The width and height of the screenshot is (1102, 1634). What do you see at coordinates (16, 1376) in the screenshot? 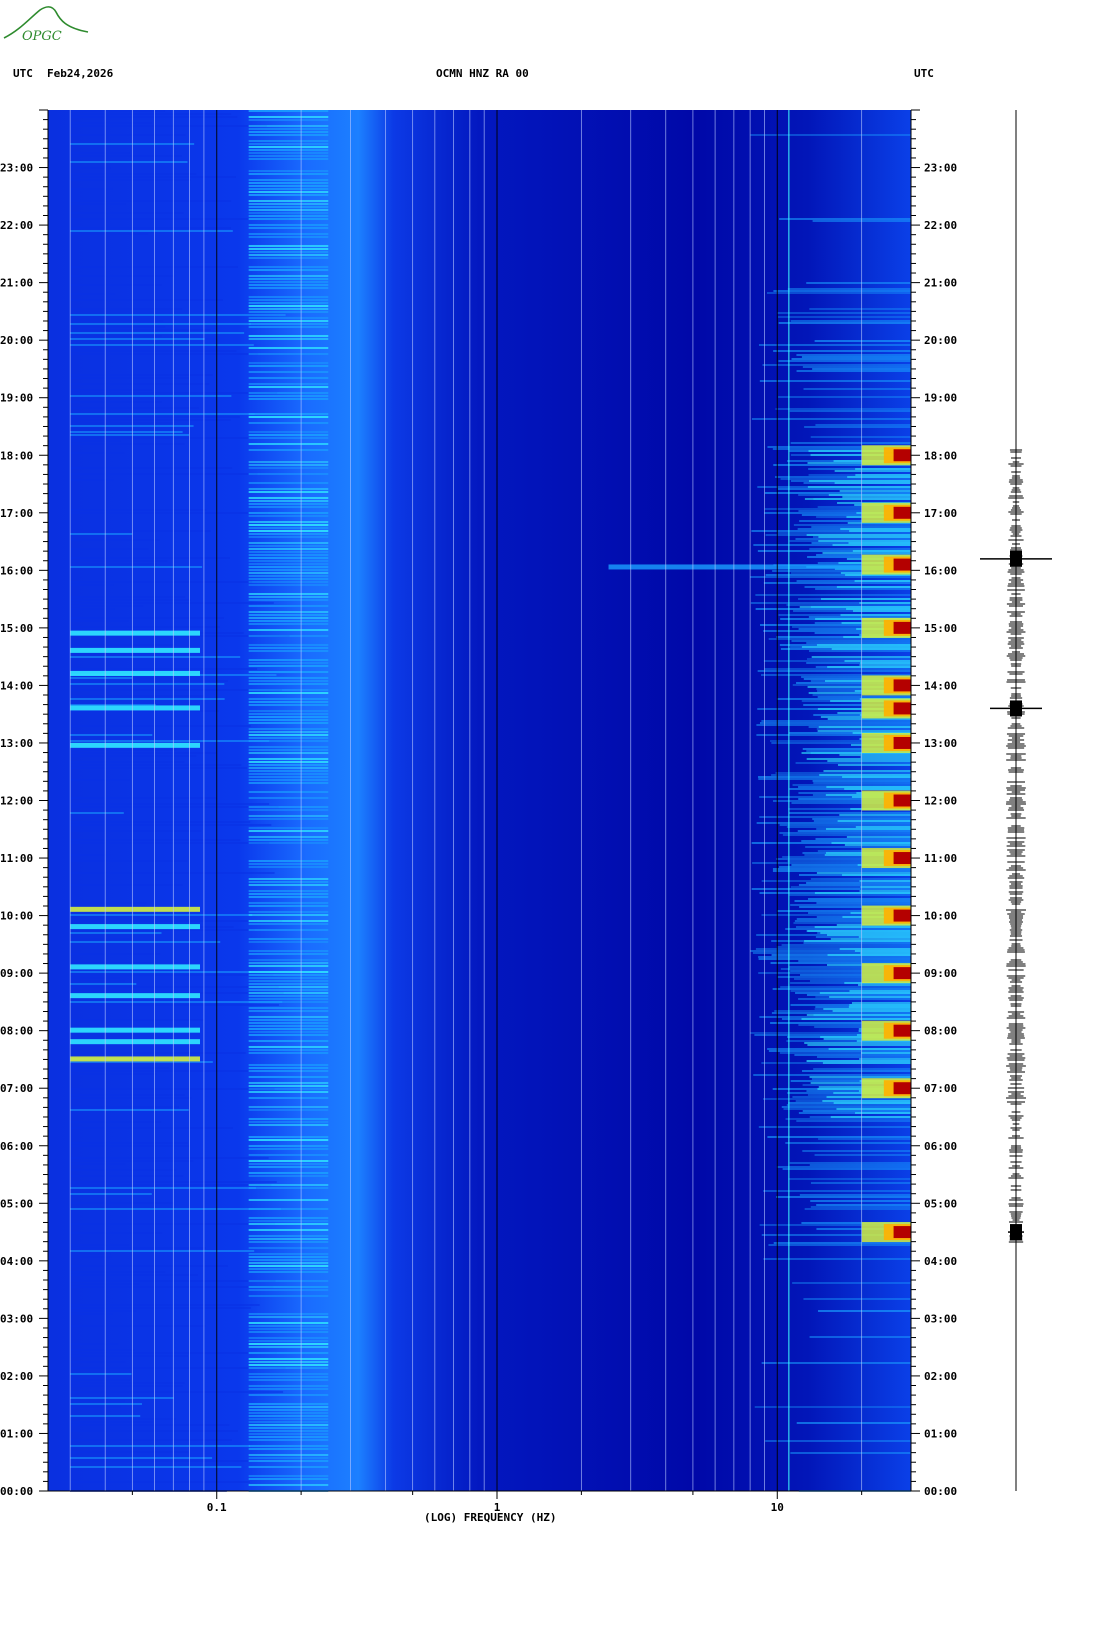
I see `y-tick-label-left: 02:00` at bounding box center [16, 1376].